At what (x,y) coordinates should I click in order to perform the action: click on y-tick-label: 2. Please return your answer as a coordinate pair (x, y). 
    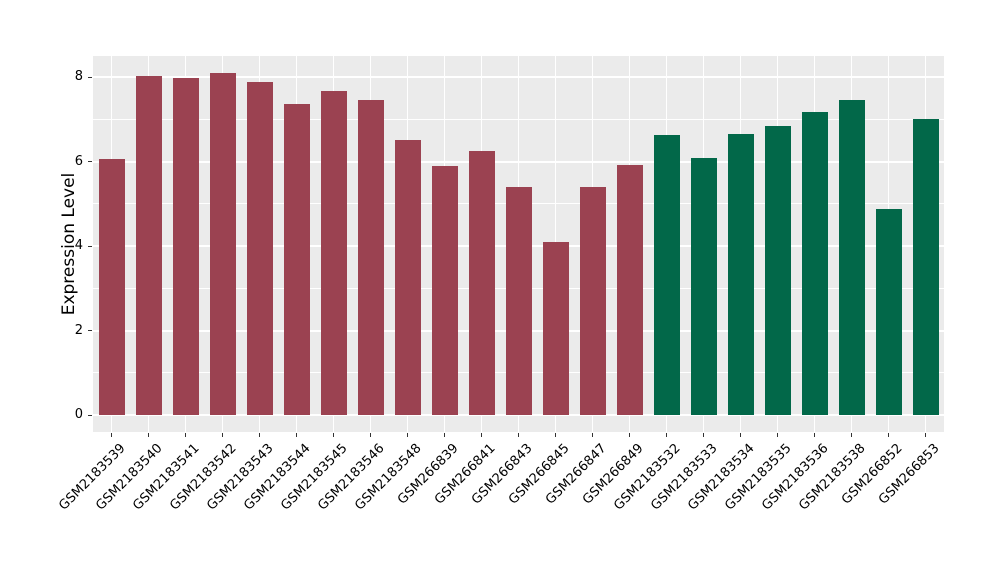
    Looking at the image, I should click on (78, 330).